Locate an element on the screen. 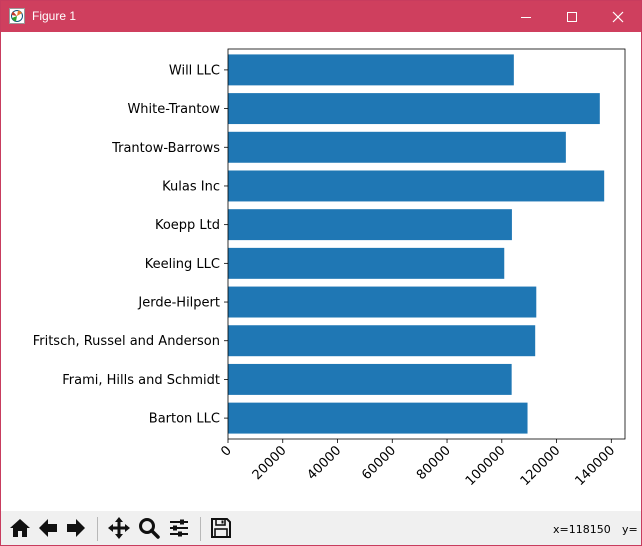 This screenshot has height=546, width=642. home-icon is located at coordinates (20, 528).